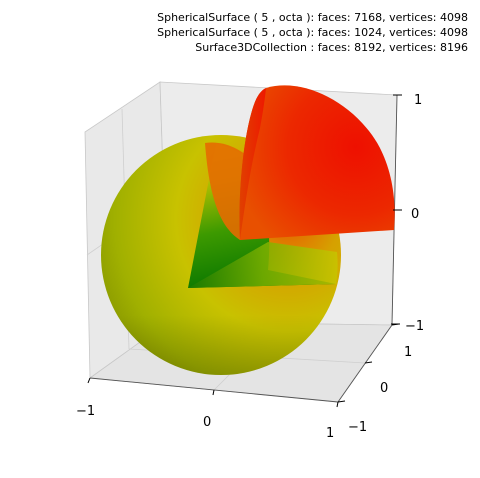 The image size is (480, 478). What do you see at coordinates (374, 379) in the screenshot?
I see `y-axis: −1 0 1` at bounding box center [374, 379].